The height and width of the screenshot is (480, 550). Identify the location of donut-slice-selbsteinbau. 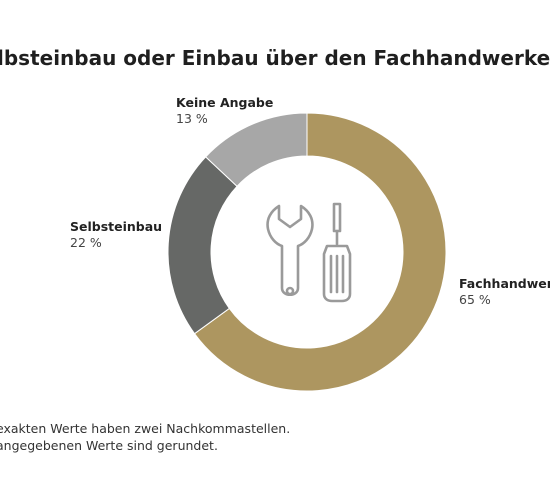
(202, 245).